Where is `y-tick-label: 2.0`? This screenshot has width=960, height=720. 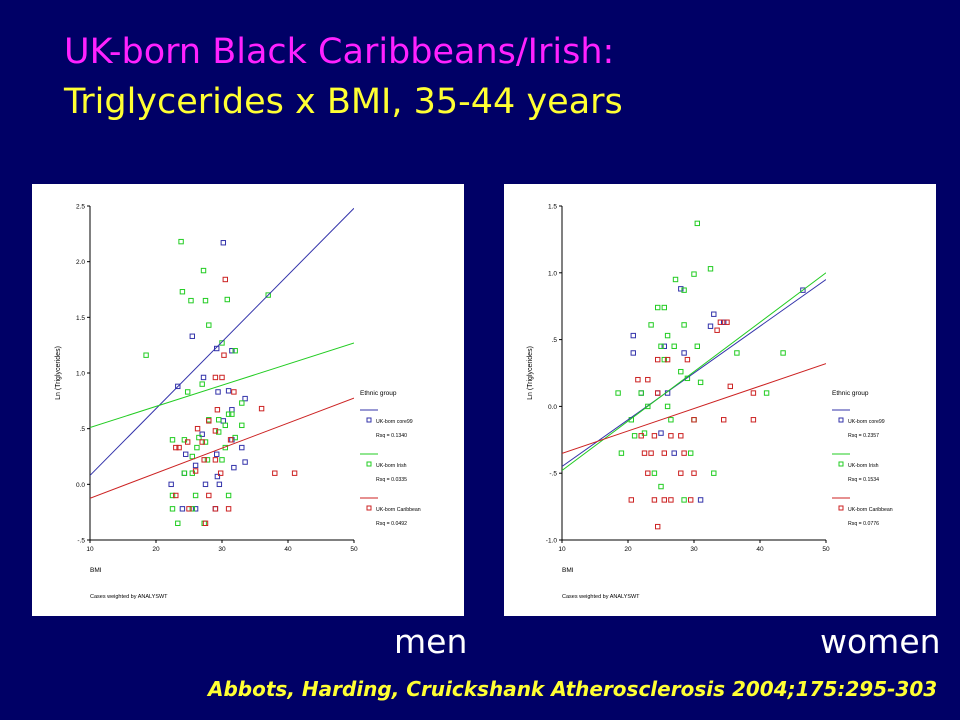 y-tick-label: 2.0 is located at coordinates (80, 262).